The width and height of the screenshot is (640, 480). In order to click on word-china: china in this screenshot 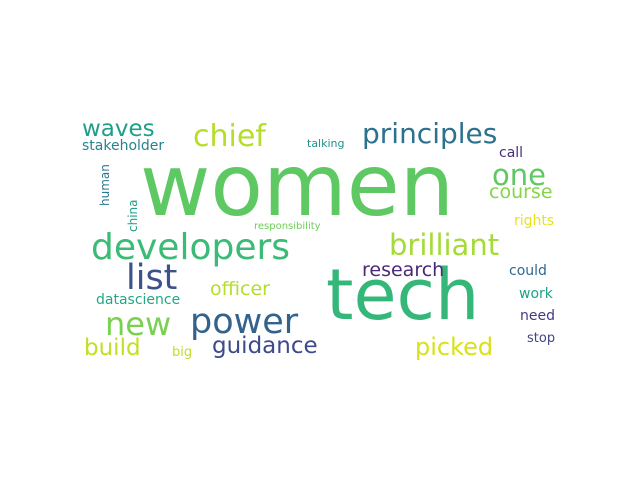, I will do `click(133, 216)`.